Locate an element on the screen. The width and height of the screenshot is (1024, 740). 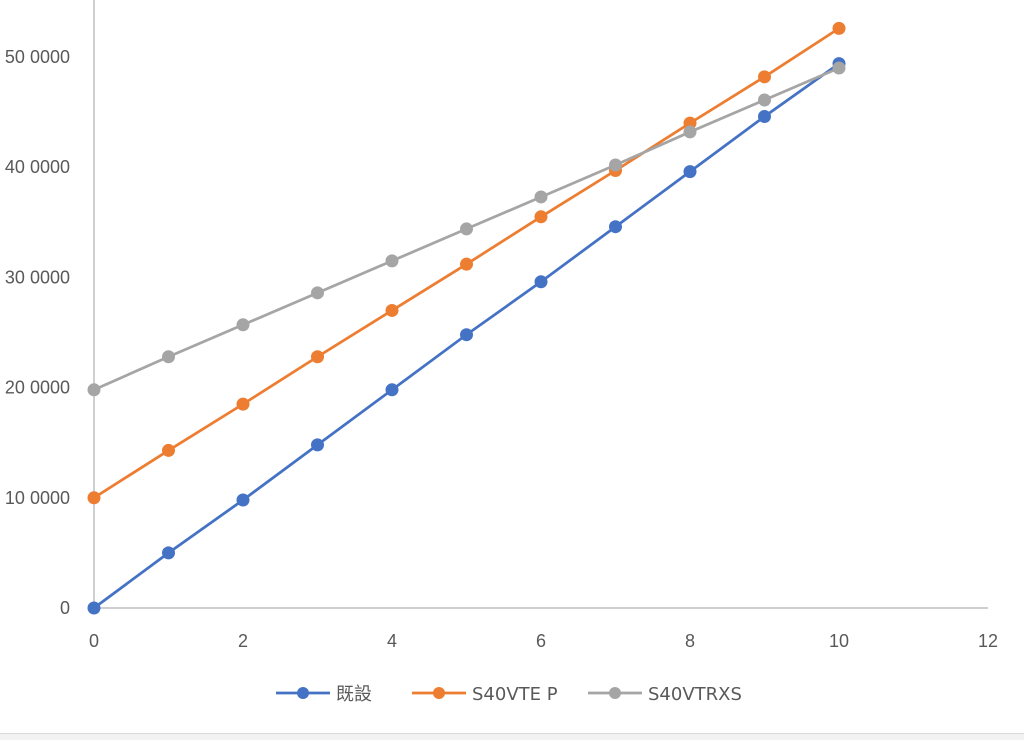
legend-item: S40VTE P is located at coordinates (485, 694).